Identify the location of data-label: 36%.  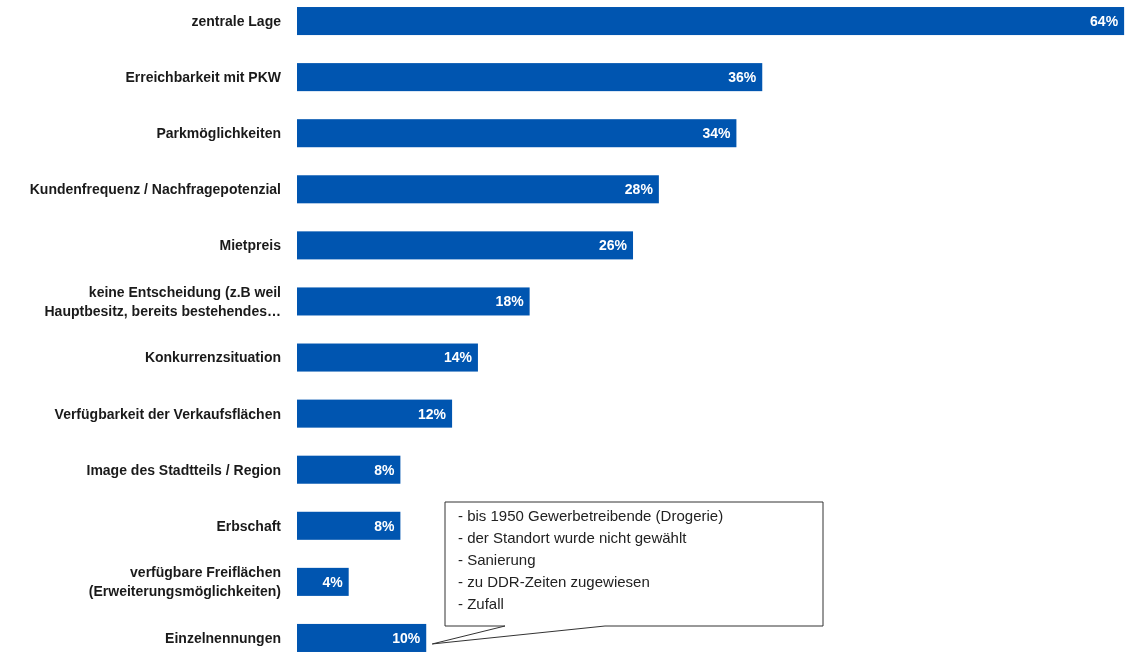
(742, 77).